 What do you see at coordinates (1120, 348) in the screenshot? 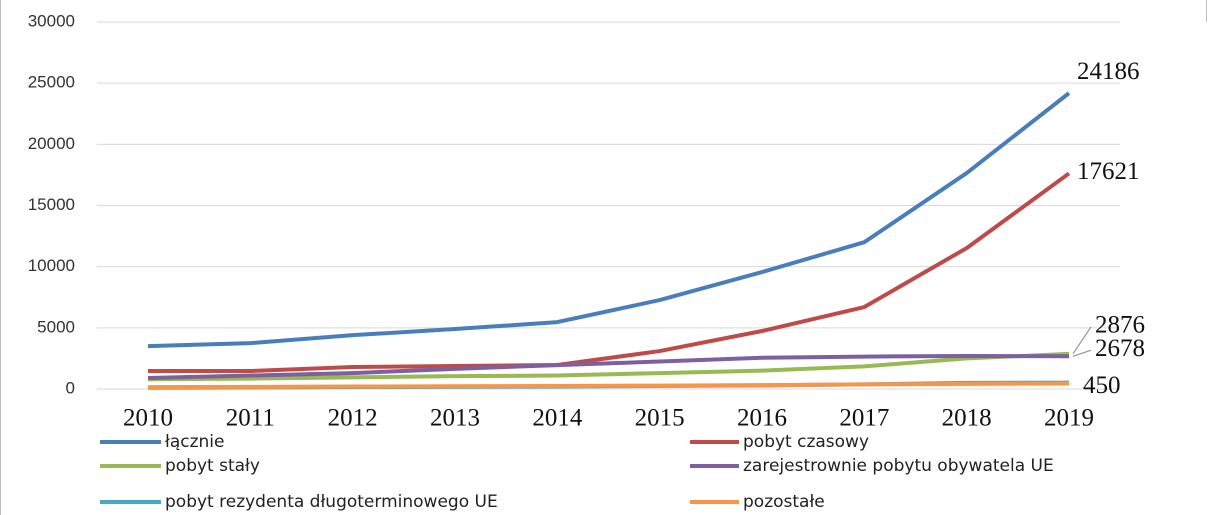
I see `data-label: 2678` at bounding box center [1120, 348].